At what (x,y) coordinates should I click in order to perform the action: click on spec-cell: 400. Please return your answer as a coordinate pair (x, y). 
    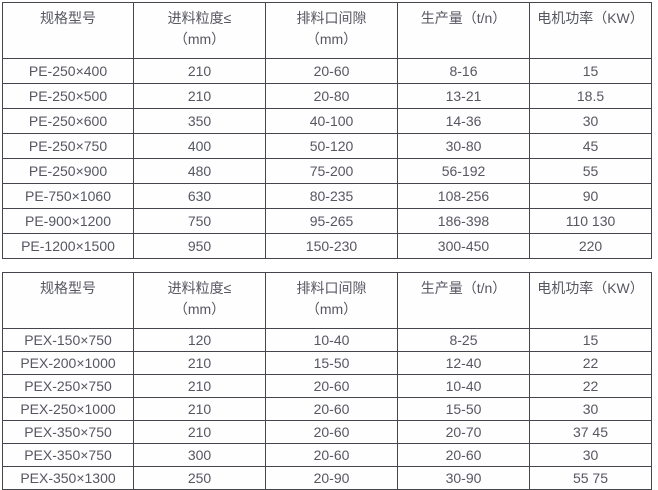
    Looking at the image, I should click on (199, 146).